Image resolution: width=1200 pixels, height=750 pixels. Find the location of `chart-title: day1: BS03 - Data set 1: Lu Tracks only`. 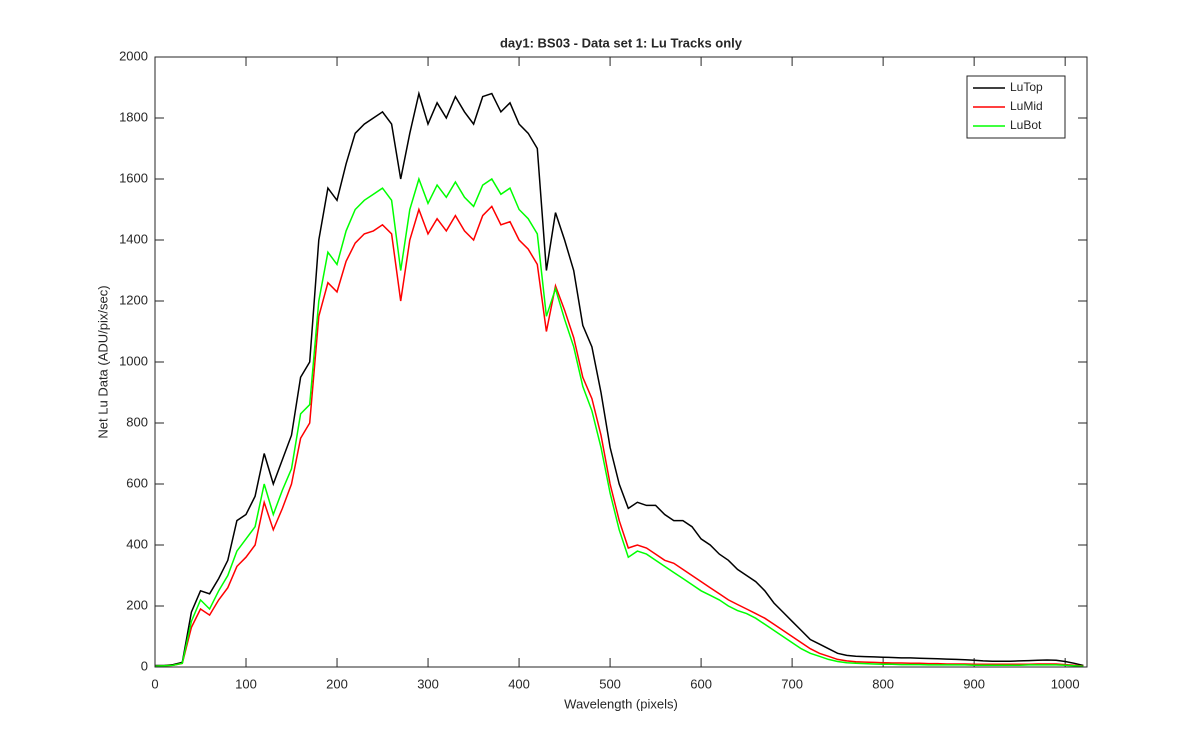

chart-title: day1: BS03 - Data set 1: Lu Tracks only is located at coordinates (621, 42).